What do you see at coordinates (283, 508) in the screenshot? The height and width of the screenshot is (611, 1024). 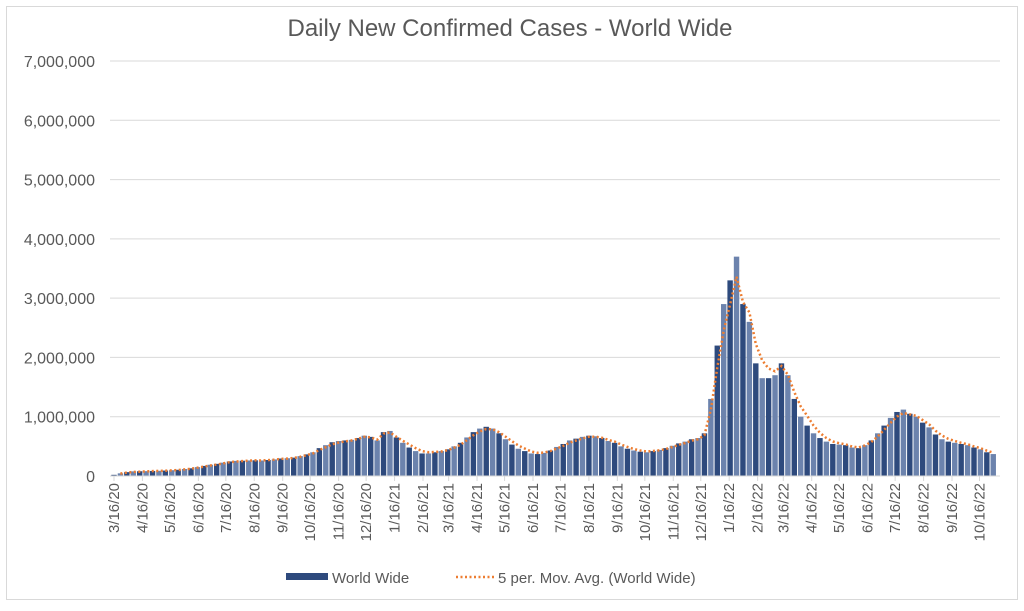 I see `x-tick-label: 9/16/20` at bounding box center [283, 508].